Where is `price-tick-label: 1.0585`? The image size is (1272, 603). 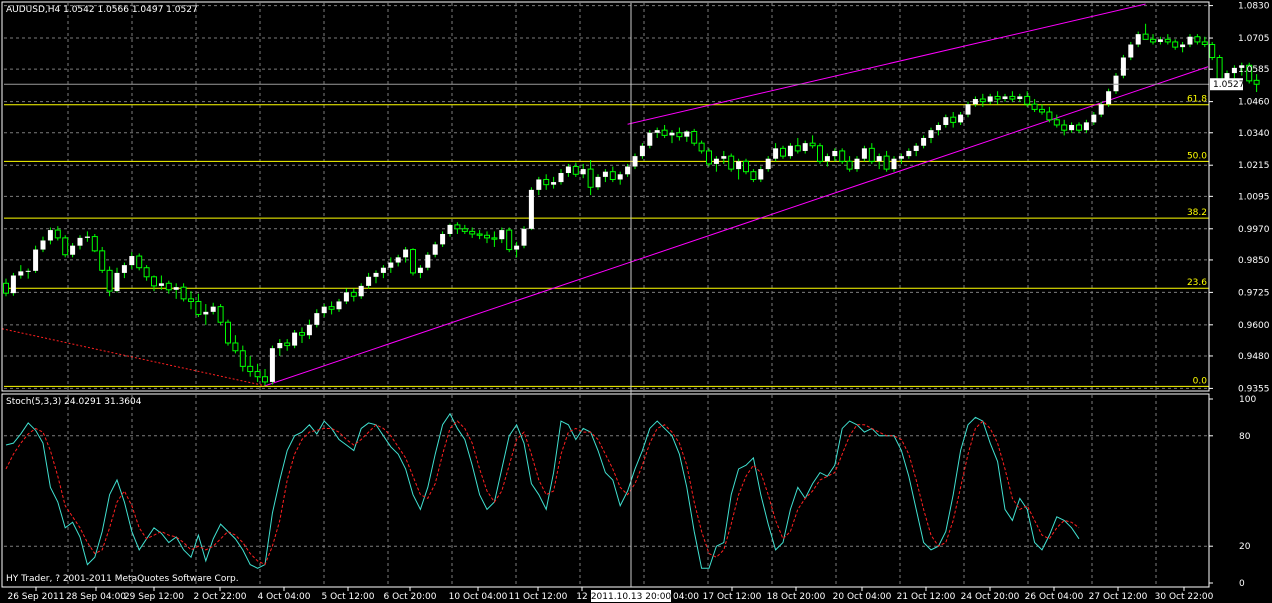 price-tick-label: 1.0585 is located at coordinates (1254, 70).